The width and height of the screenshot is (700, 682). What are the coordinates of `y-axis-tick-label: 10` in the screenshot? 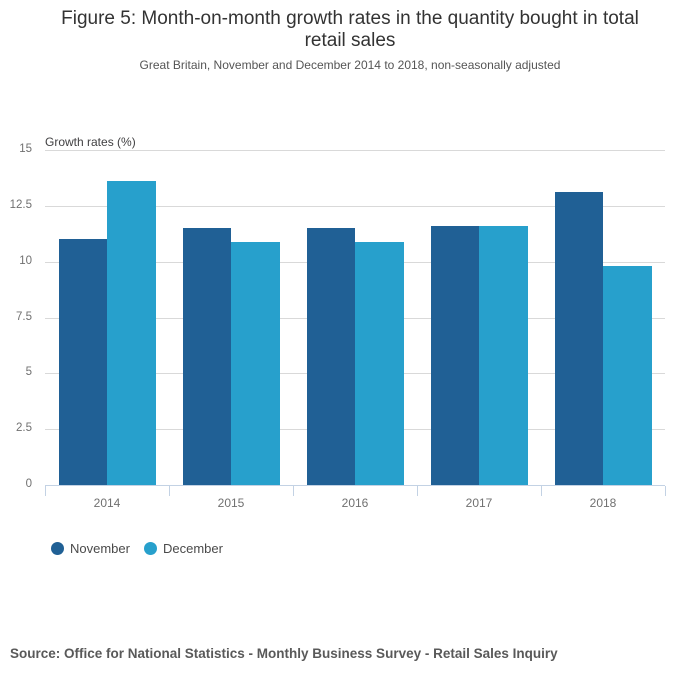 It's located at (25, 260).